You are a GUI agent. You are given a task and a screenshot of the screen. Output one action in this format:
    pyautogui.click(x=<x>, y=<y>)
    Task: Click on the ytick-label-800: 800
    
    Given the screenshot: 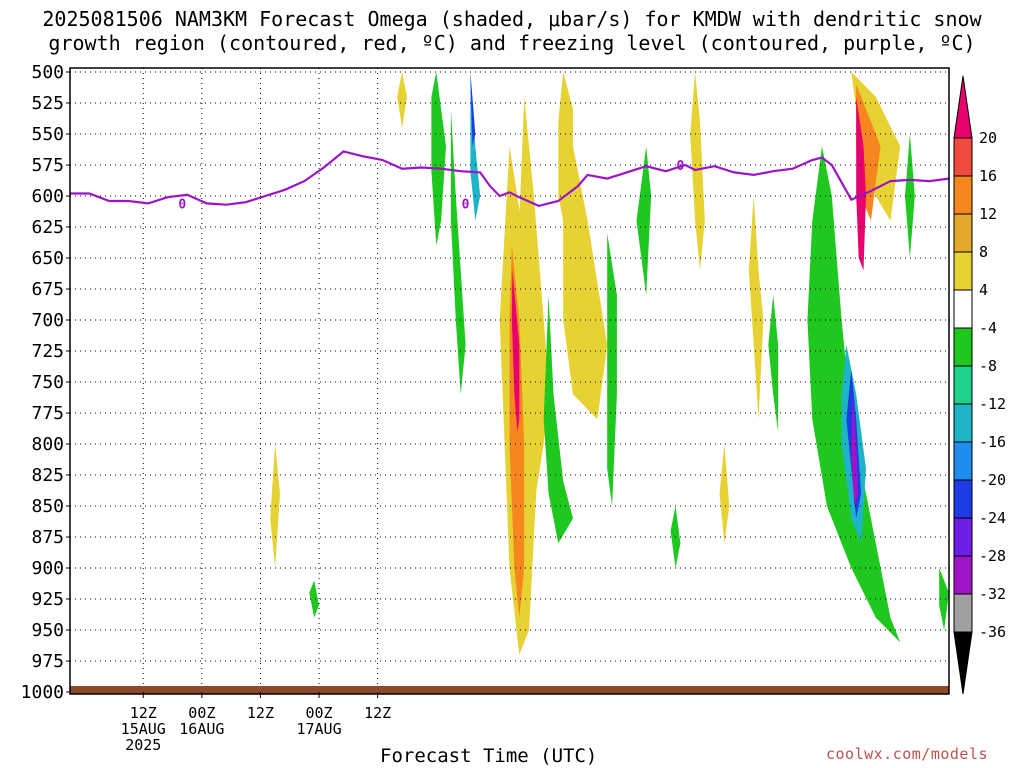 What is the action you would take?
    pyautogui.click(x=47, y=444)
    